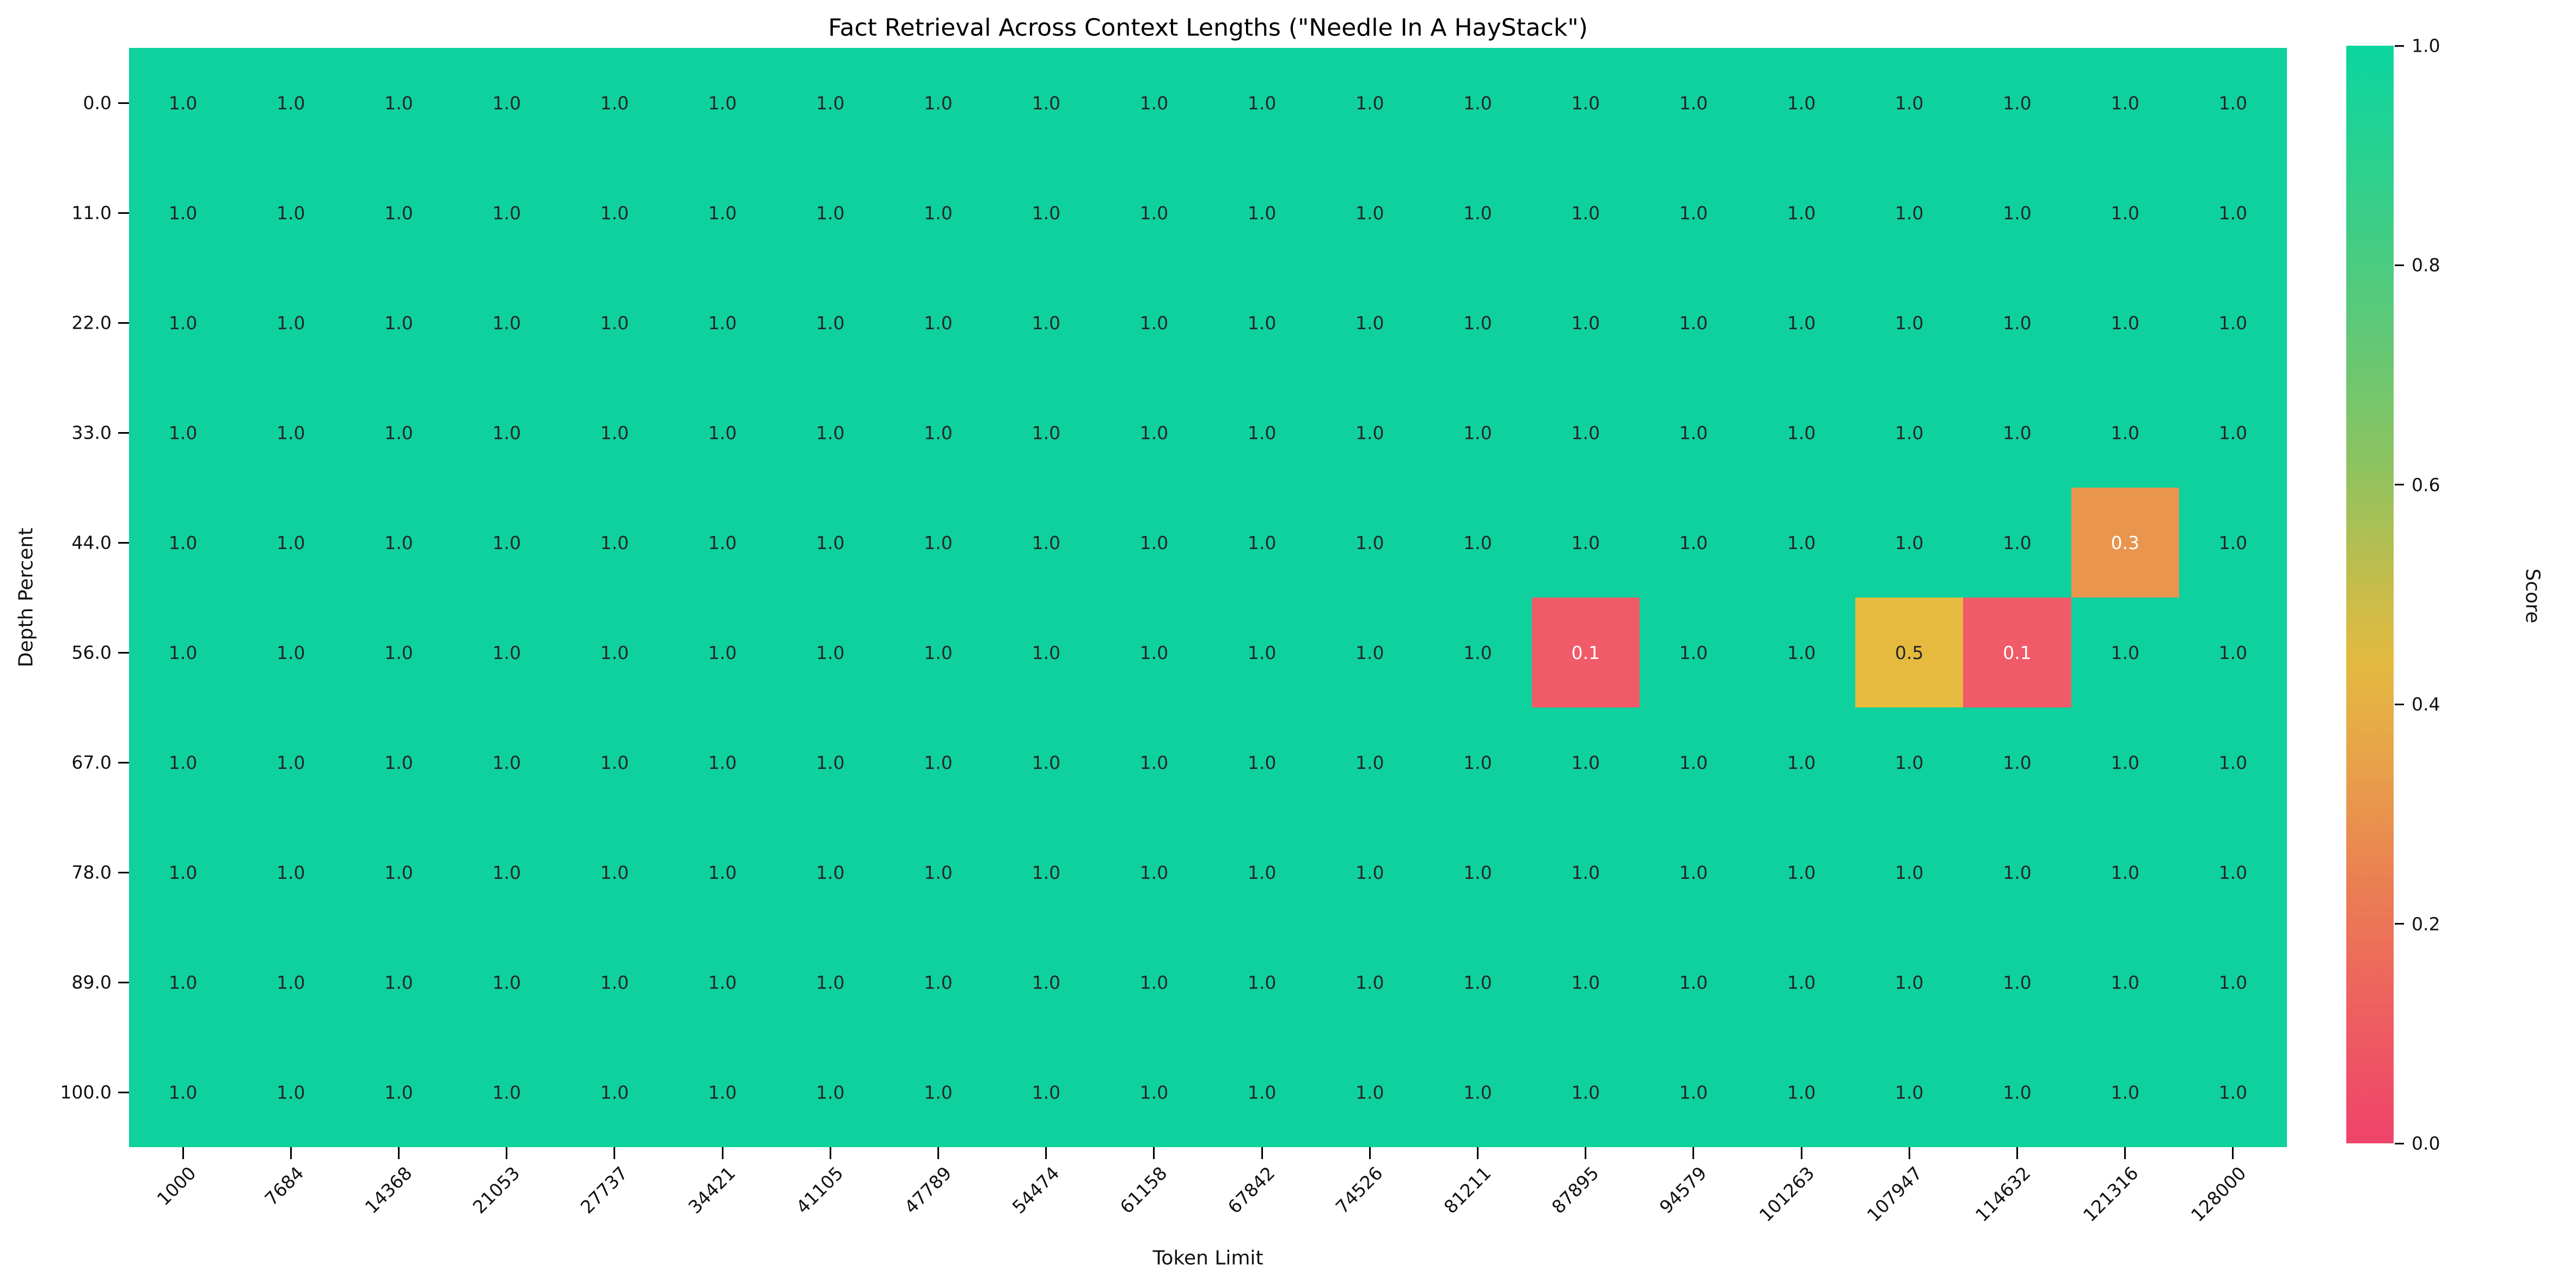  Describe the element at coordinates (26, 597) in the screenshot. I see `y-axis-label: Depth Percent` at that location.